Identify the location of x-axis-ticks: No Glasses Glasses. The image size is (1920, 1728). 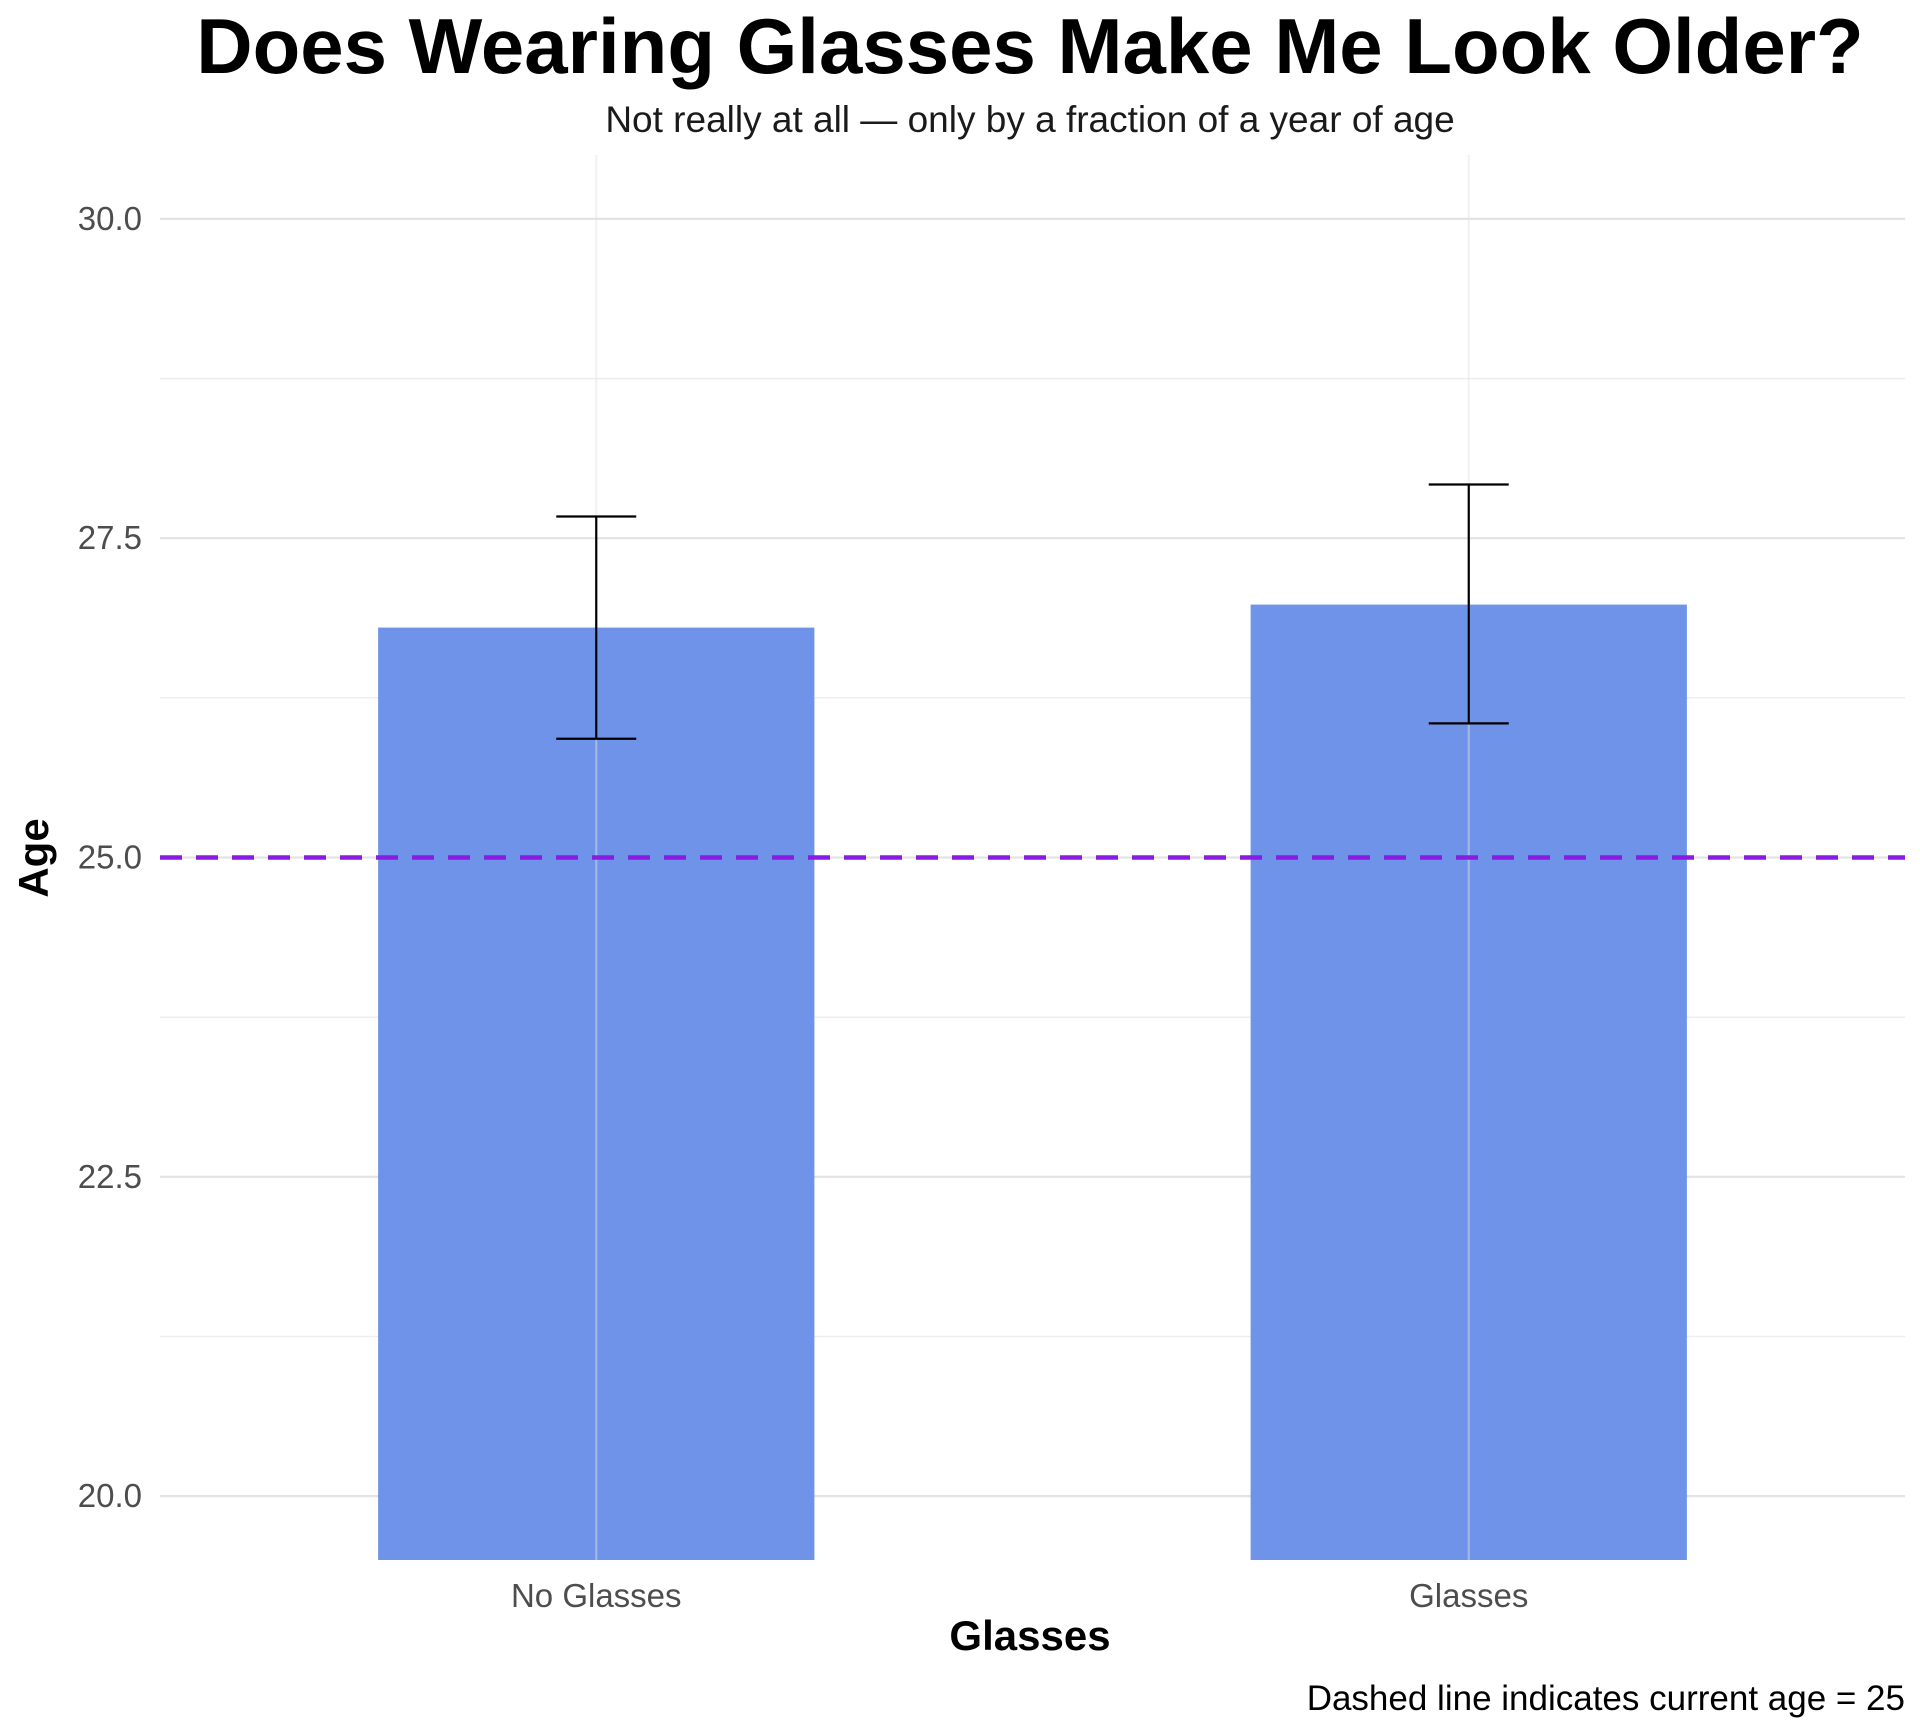
(1019, 1595).